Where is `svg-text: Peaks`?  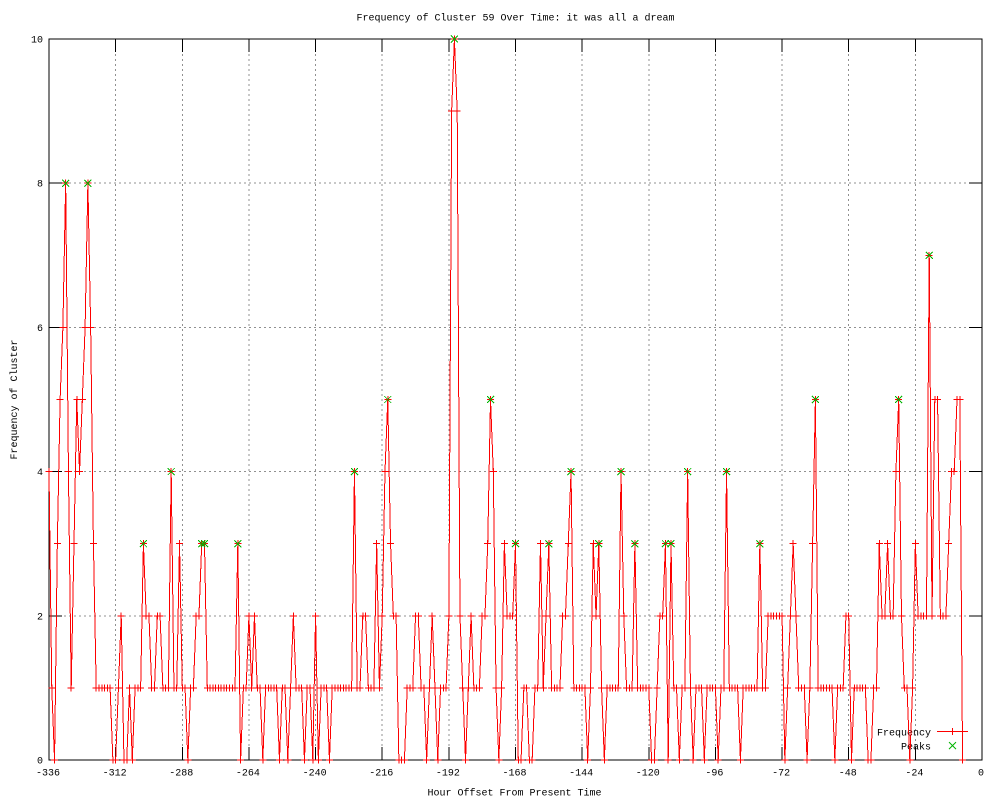
svg-text: Peaks is located at coordinates (916, 748).